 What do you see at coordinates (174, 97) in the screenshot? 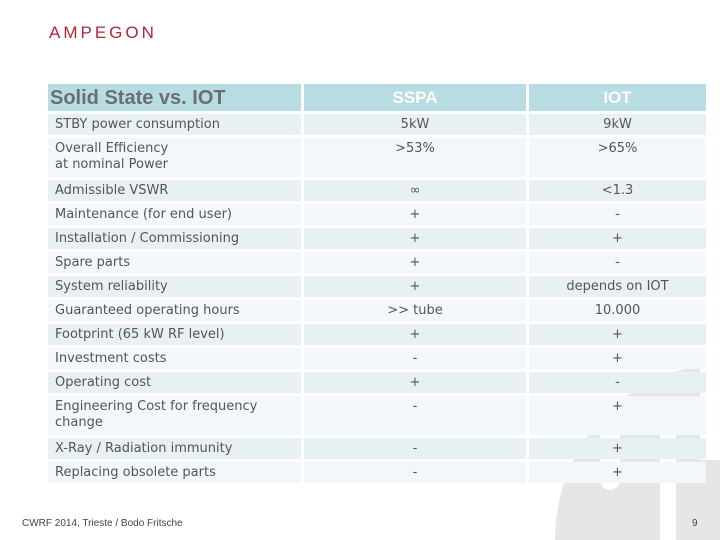
I see `header-cell: Solid State vs. IOT` at bounding box center [174, 97].